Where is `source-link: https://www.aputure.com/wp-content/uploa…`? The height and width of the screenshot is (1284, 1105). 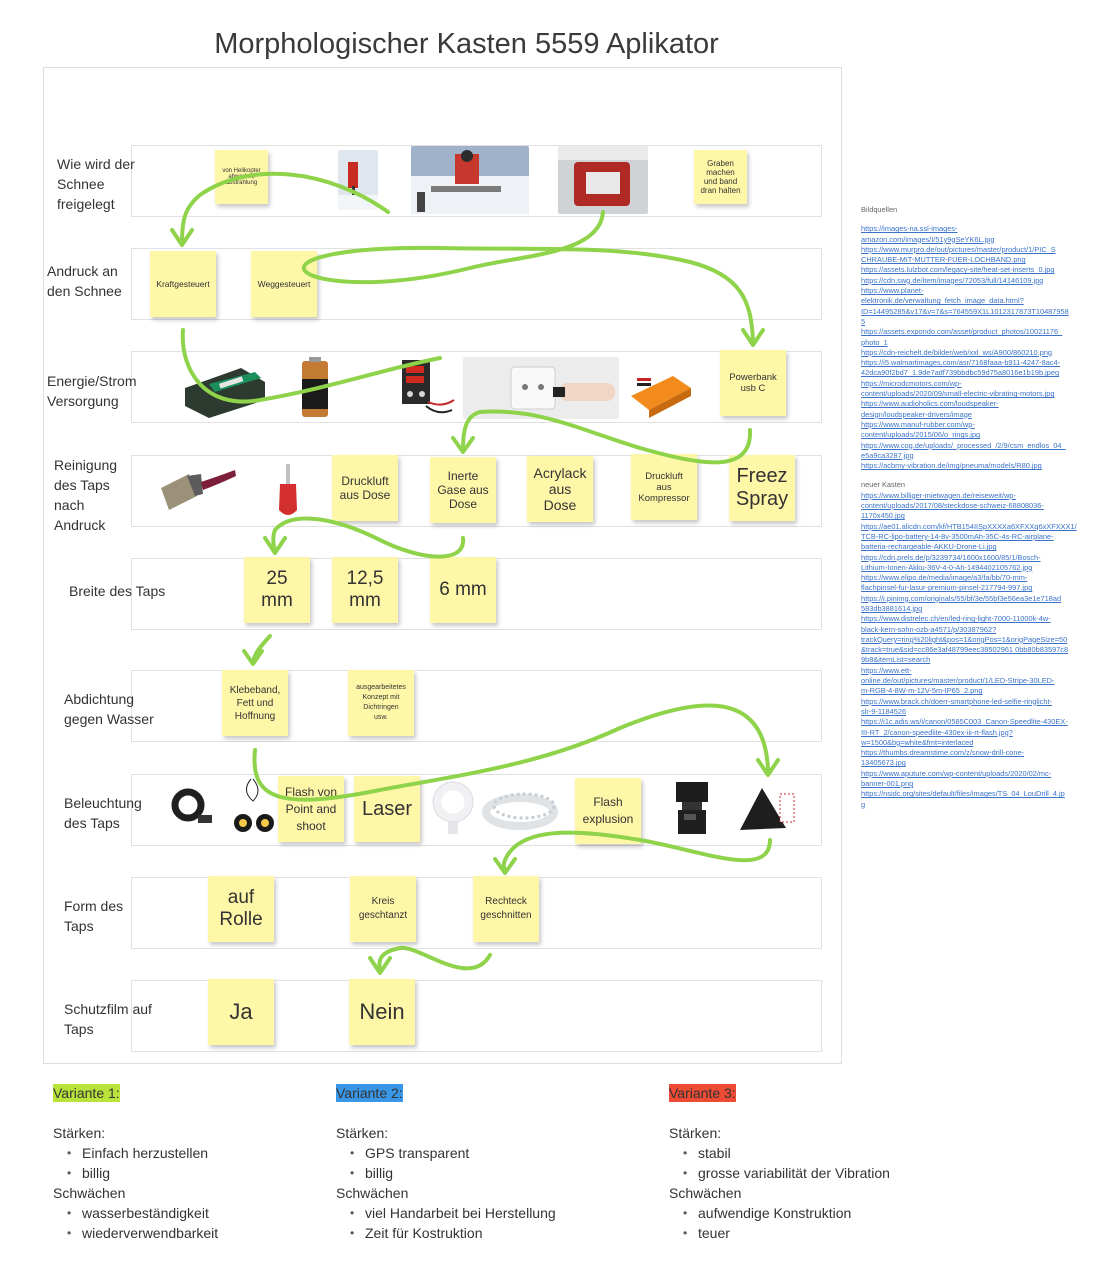
source-link: https://www.aputure.com/wp-content/uploa… is located at coordinates (956, 778).